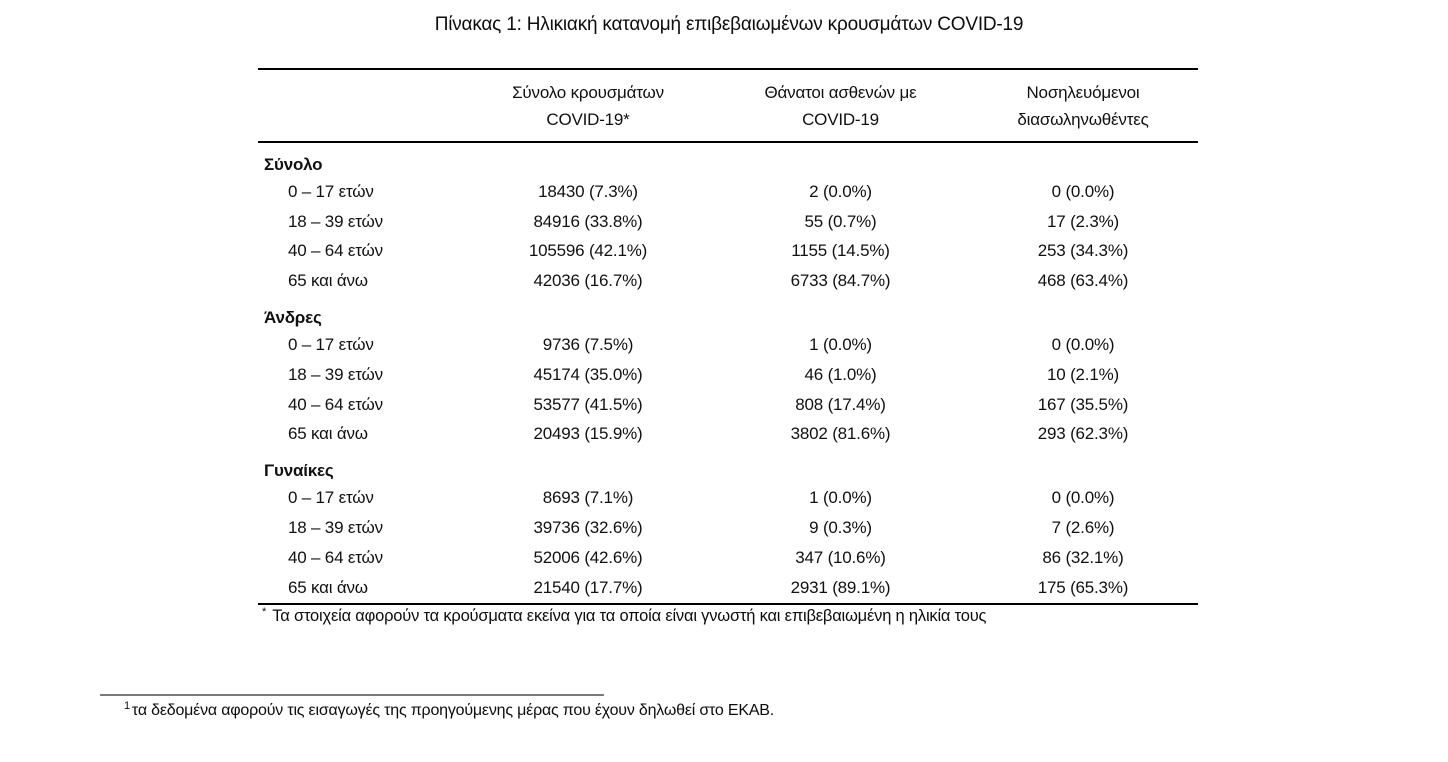  What do you see at coordinates (588, 345) in the screenshot?
I see `cases-cell: 9736 (7.5%)` at bounding box center [588, 345].